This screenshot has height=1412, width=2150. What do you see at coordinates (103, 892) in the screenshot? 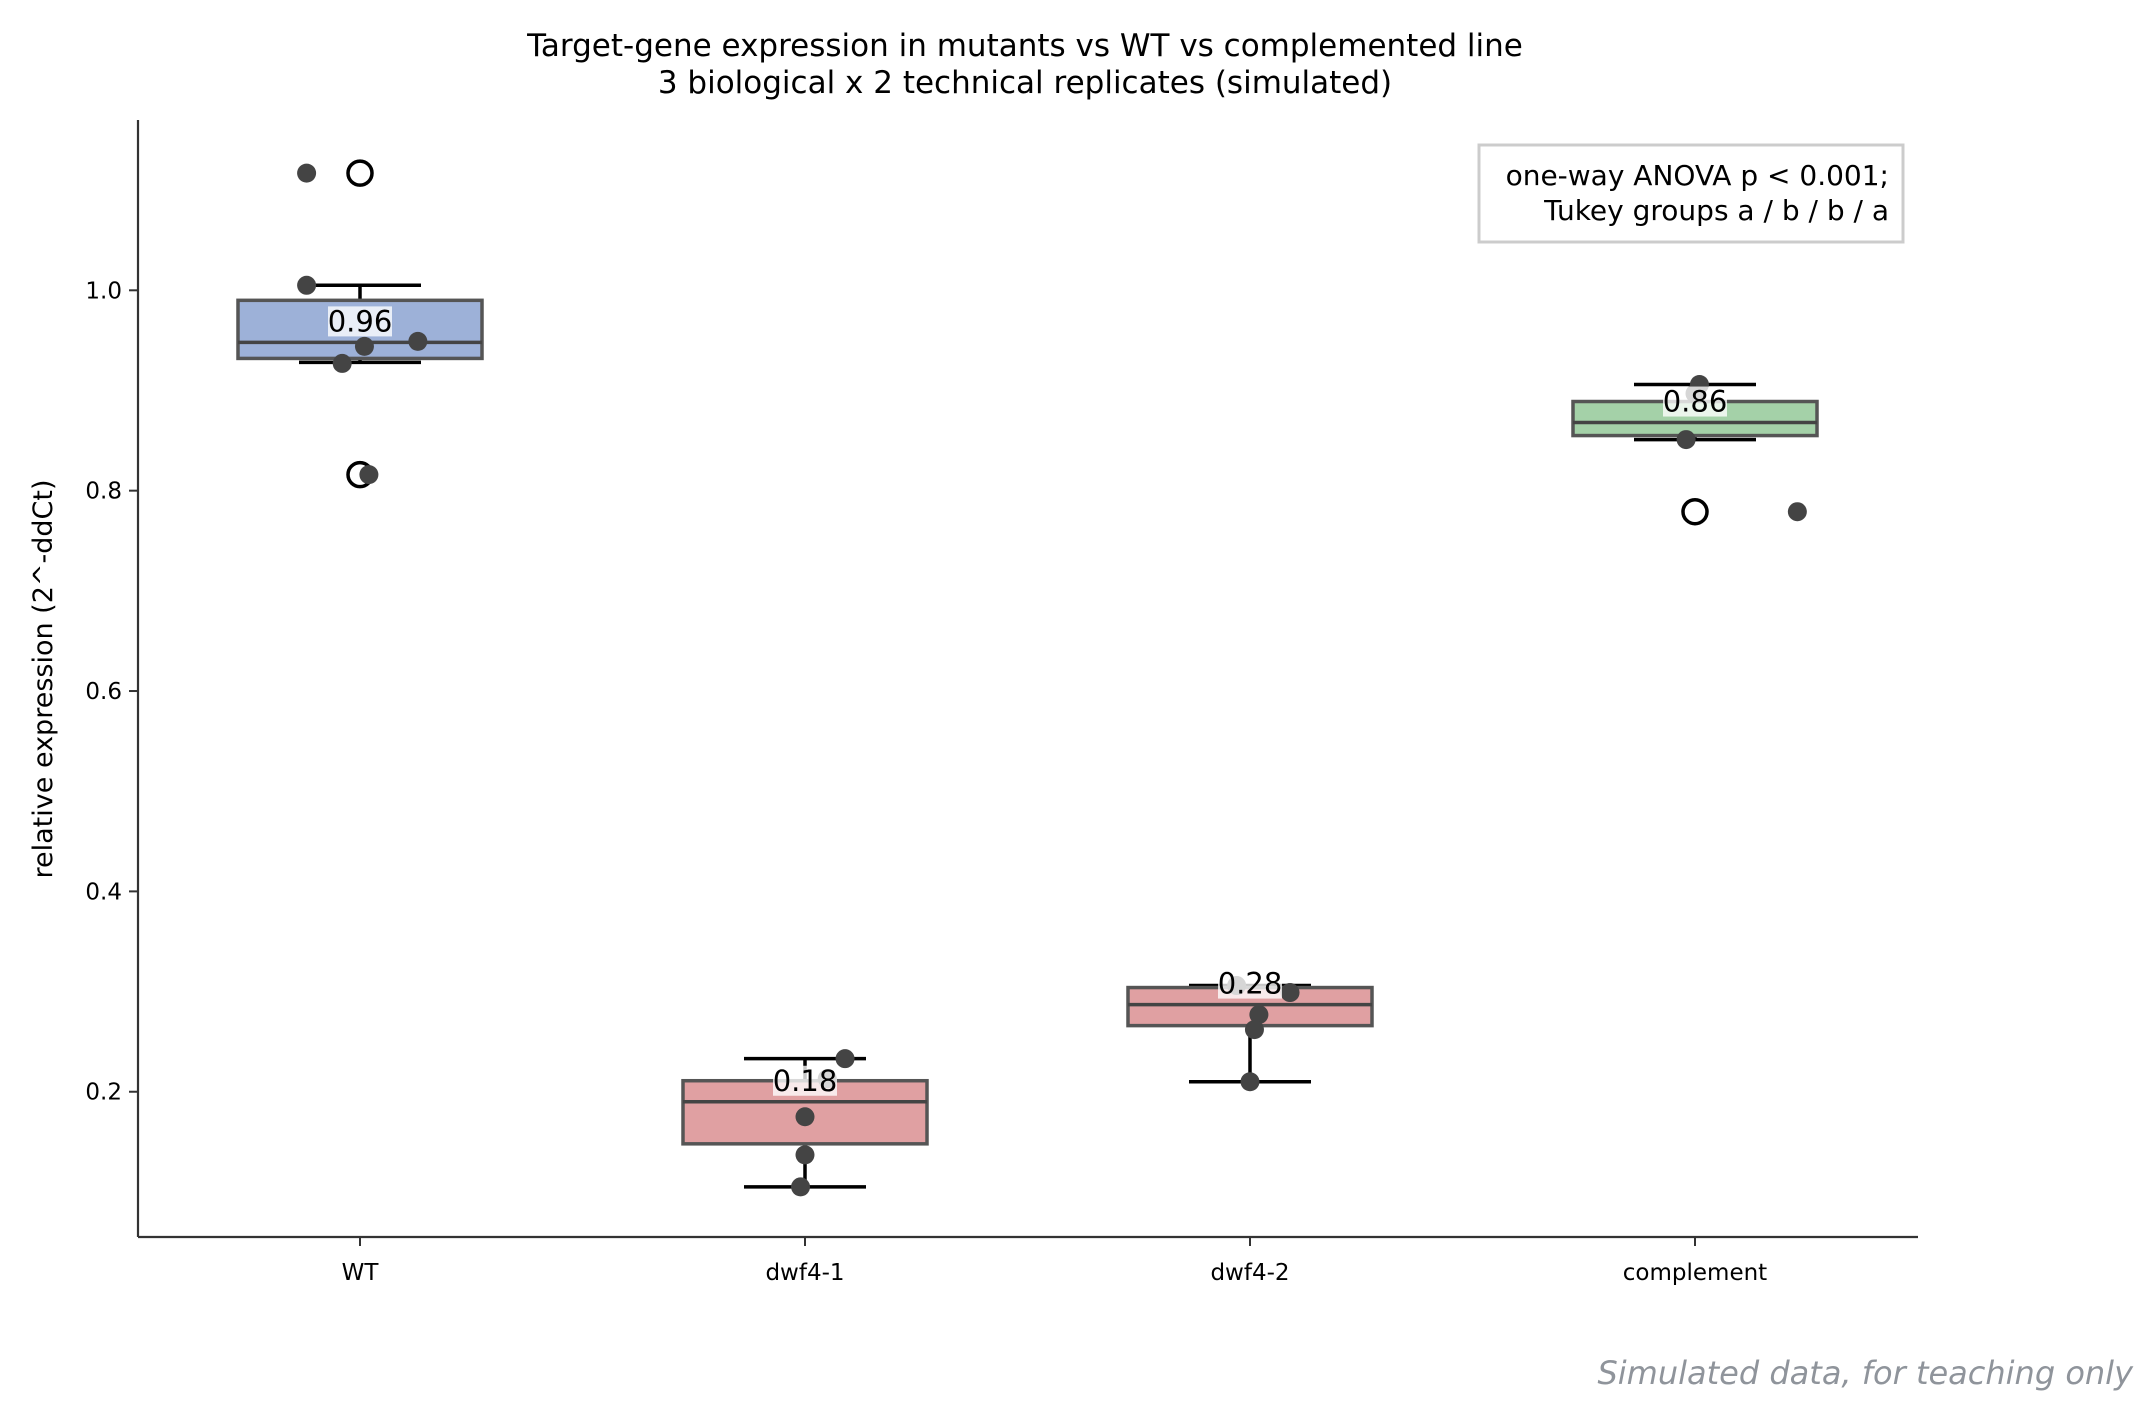
I see `y-tick-label: 0.4` at bounding box center [103, 892].